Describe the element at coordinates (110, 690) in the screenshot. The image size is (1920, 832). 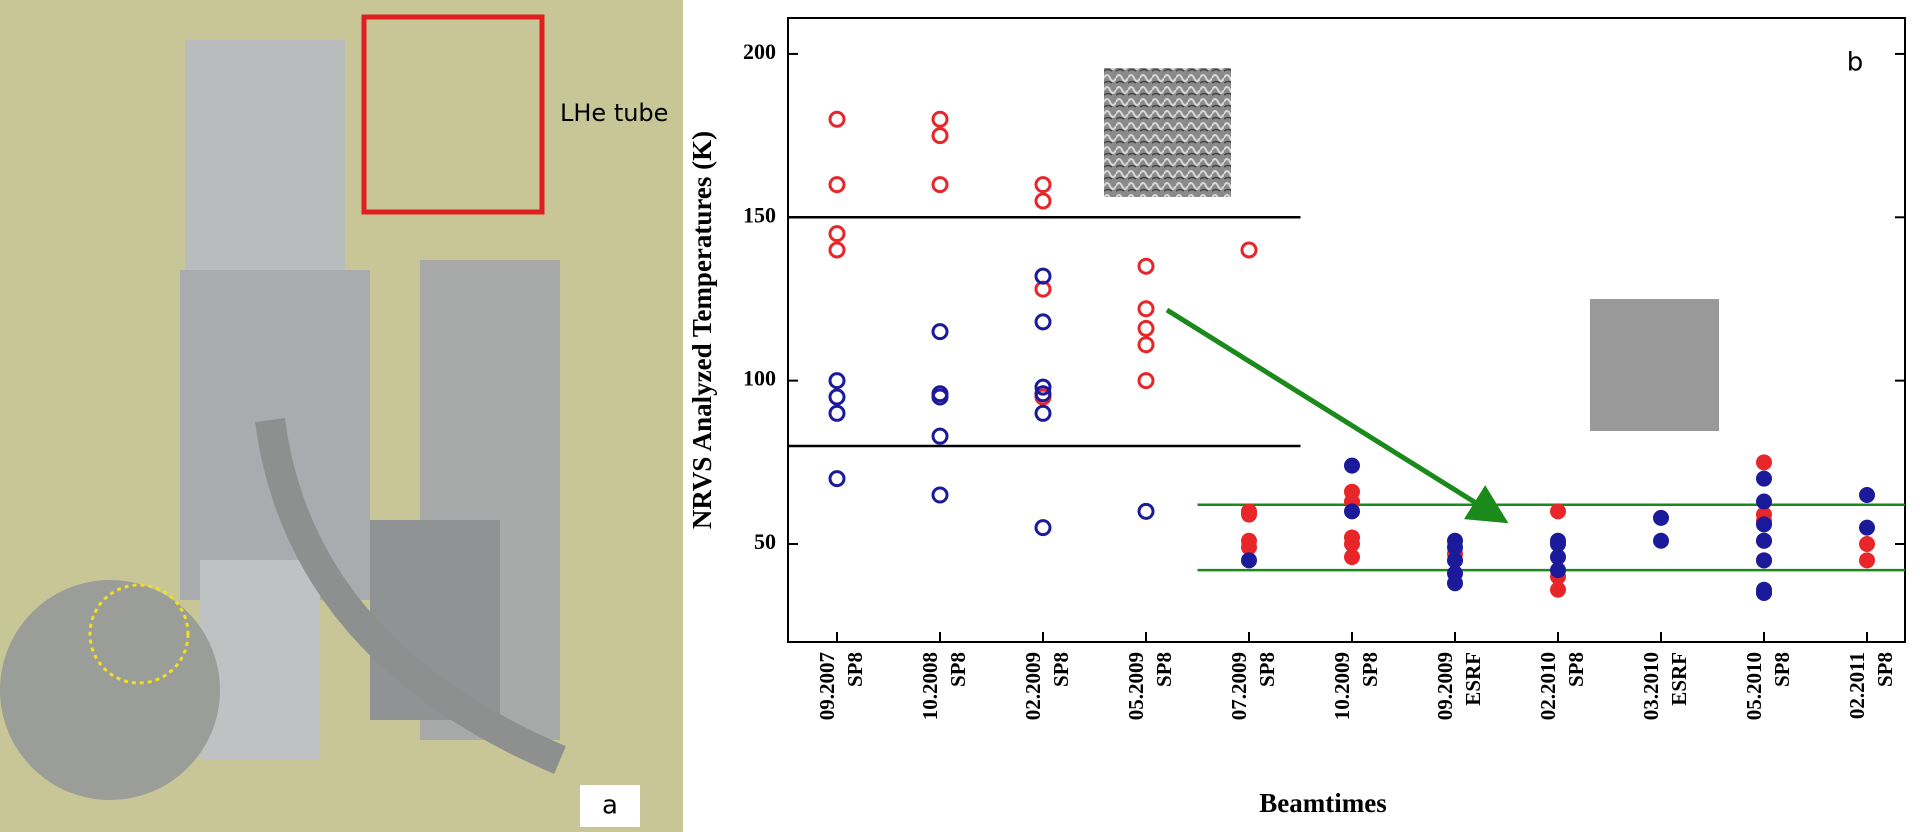
I see `flange` at that location.